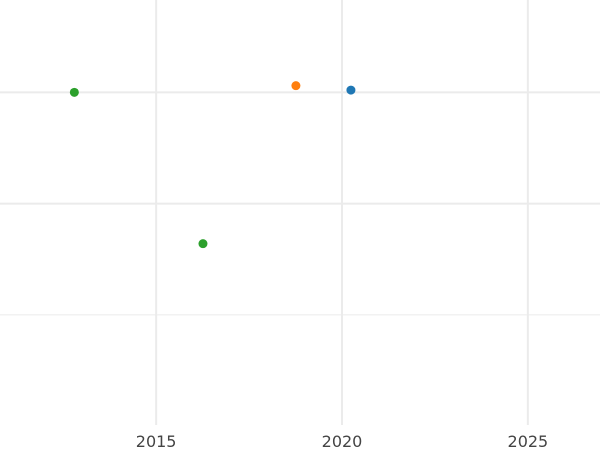 Image resolution: width=600 pixels, height=450 pixels. I want to click on x-axis-ticks: 2015 2020 2025, so click(342, 441).